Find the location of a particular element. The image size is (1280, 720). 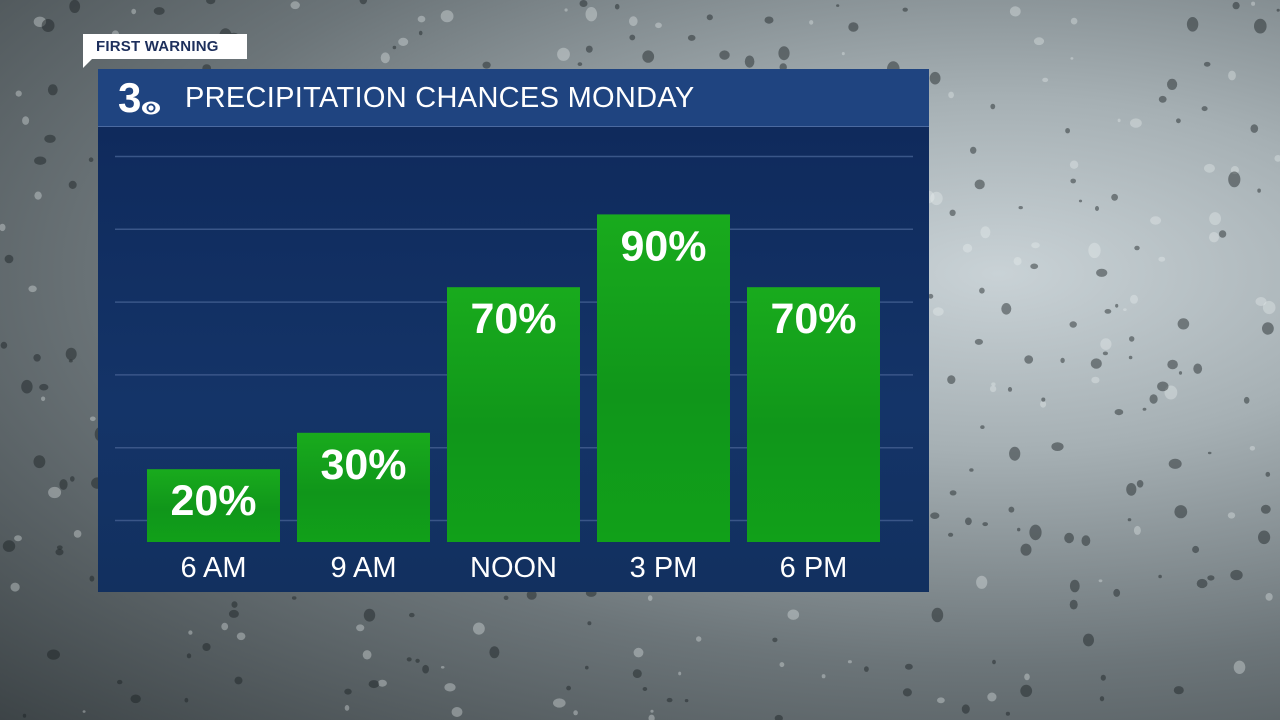

category-label: 6 AM is located at coordinates (213, 568).